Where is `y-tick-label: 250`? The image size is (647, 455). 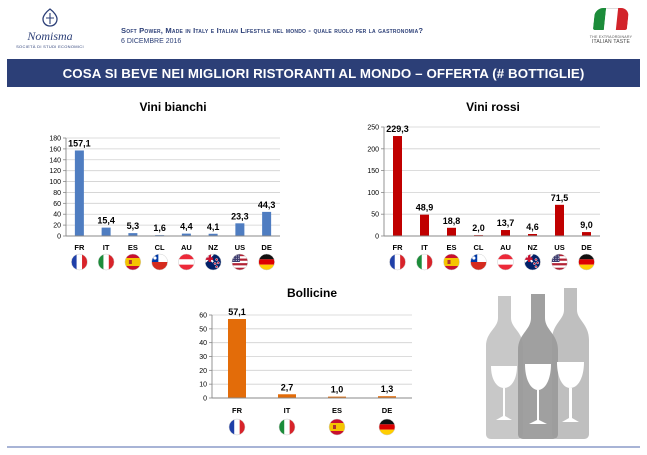
y-tick-label: 250 is located at coordinates (373, 128).